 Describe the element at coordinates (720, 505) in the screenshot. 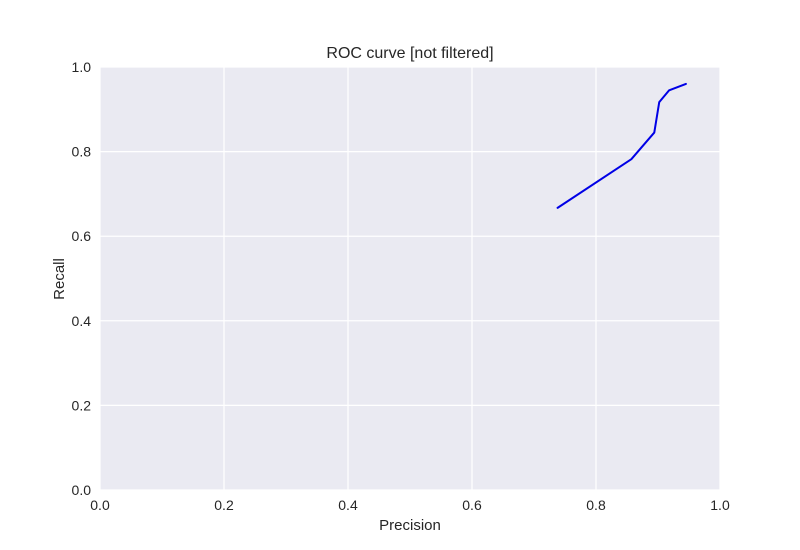

I see `x-tick-label: 1.0` at that location.